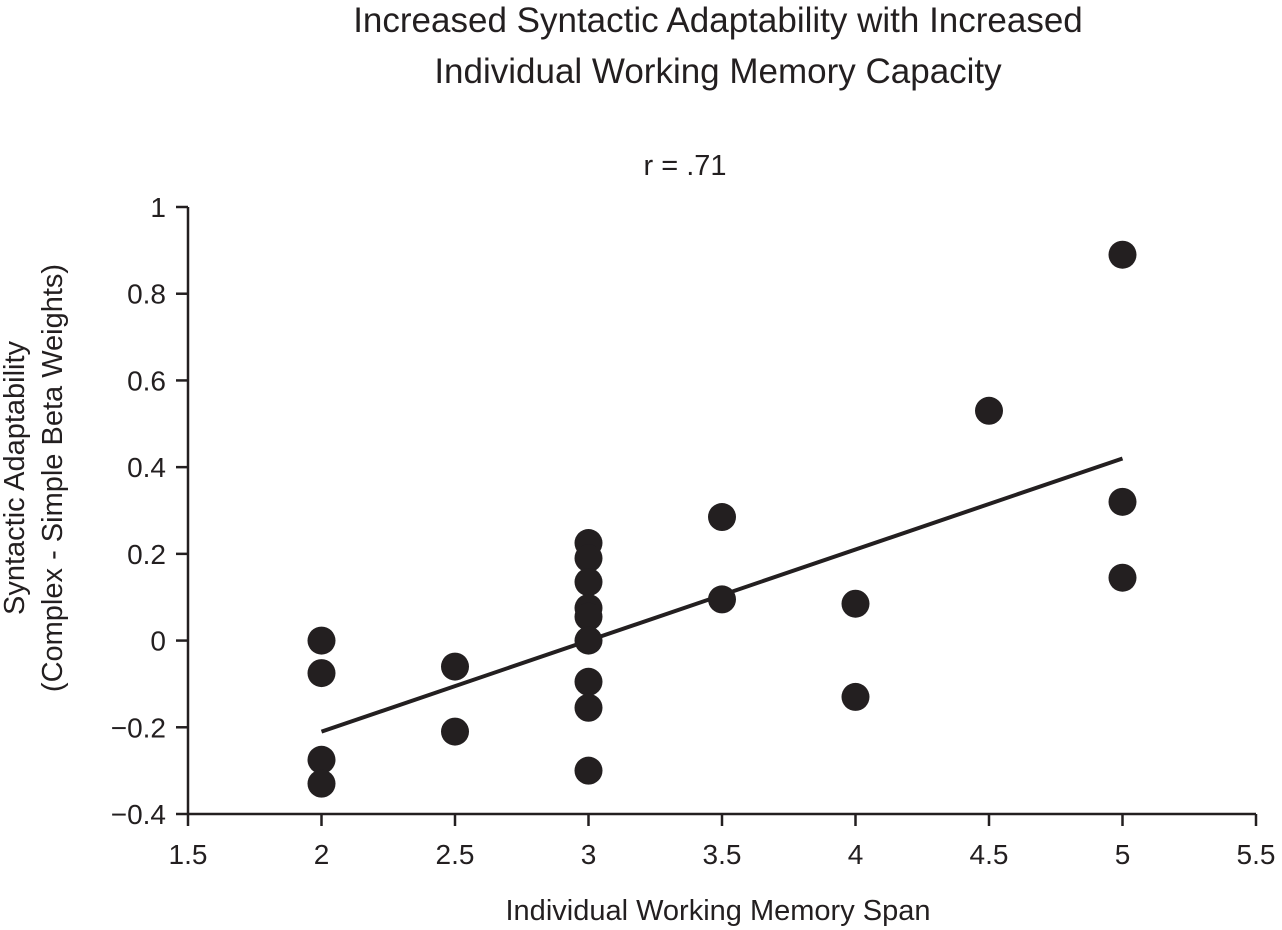 This screenshot has height=930, width=1282. Describe the element at coordinates (1256, 854) in the screenshot. I see `x-tick-label: 5.5` at that location.